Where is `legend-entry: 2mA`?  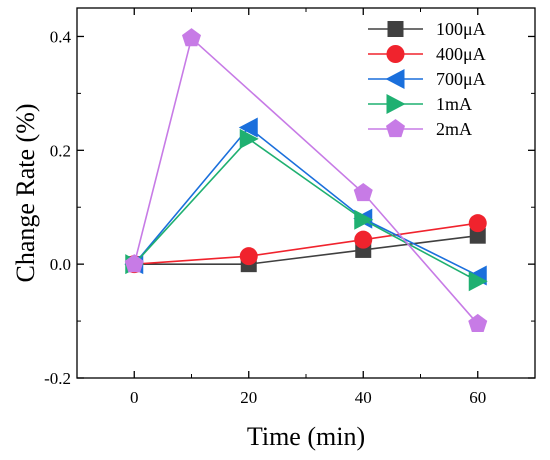
legend-entry: 2mA is located at coordinates (420, 129).